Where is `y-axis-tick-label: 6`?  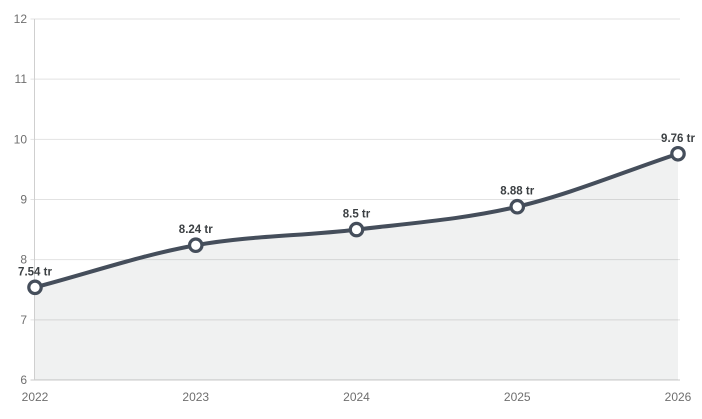
y-axis-tick-label: 6 is located at coordinates (23, 380).